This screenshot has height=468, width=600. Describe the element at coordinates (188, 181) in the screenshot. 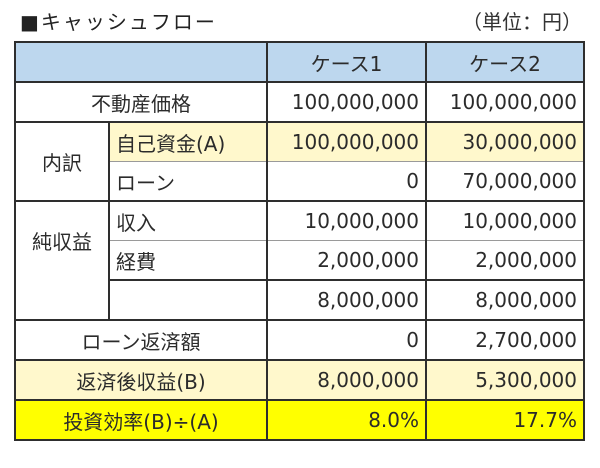

I see `row-label: ローン` at that location.